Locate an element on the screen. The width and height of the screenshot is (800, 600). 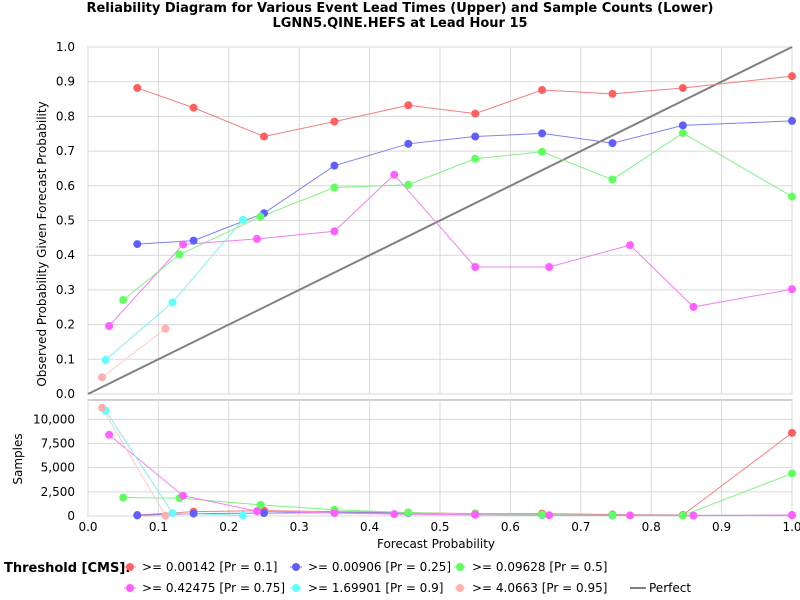
upper-y-tick-label: 0.2 is located at coordinates (65, 325).